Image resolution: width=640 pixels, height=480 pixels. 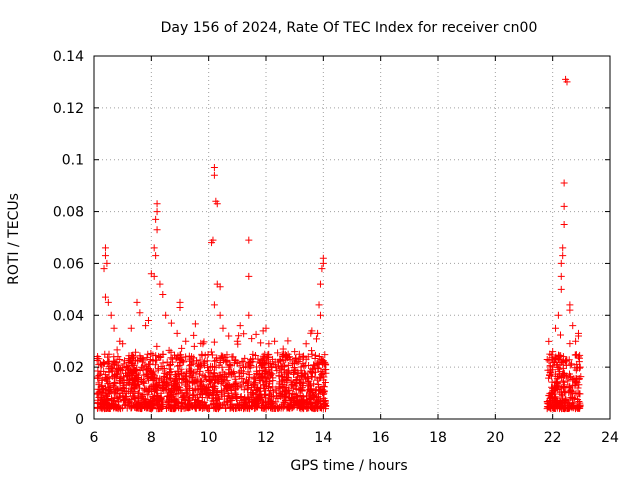 What do you see at coordinates (348, 466) in the screenshot?
I see `x-axis-label: GPS time / hours` at bounding box center [348, 466].